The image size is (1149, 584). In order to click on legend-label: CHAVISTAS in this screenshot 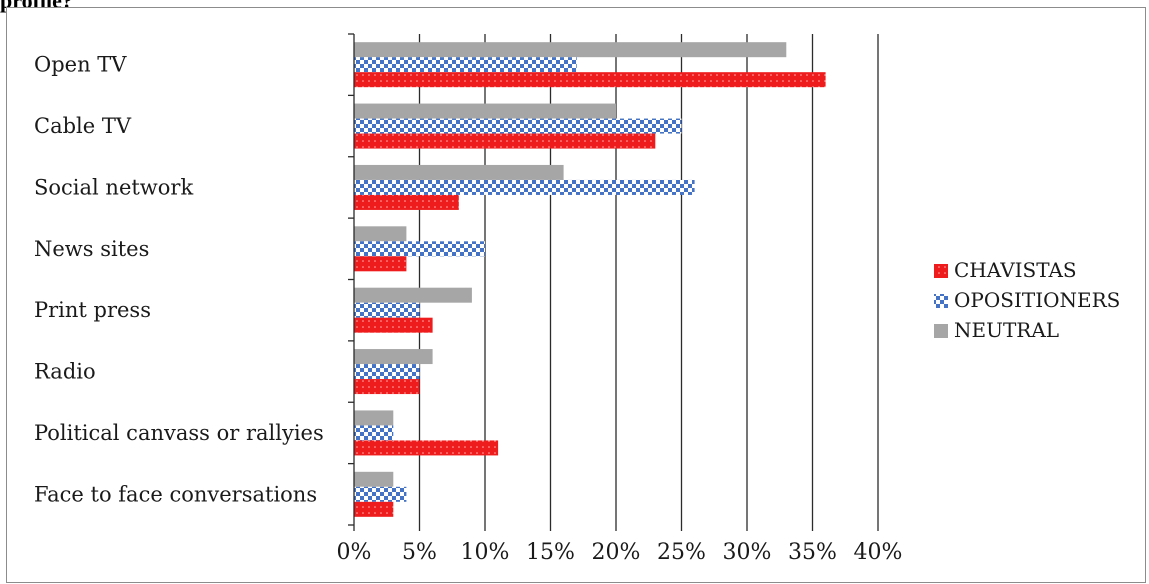, I will do `click(1015, 270)`.